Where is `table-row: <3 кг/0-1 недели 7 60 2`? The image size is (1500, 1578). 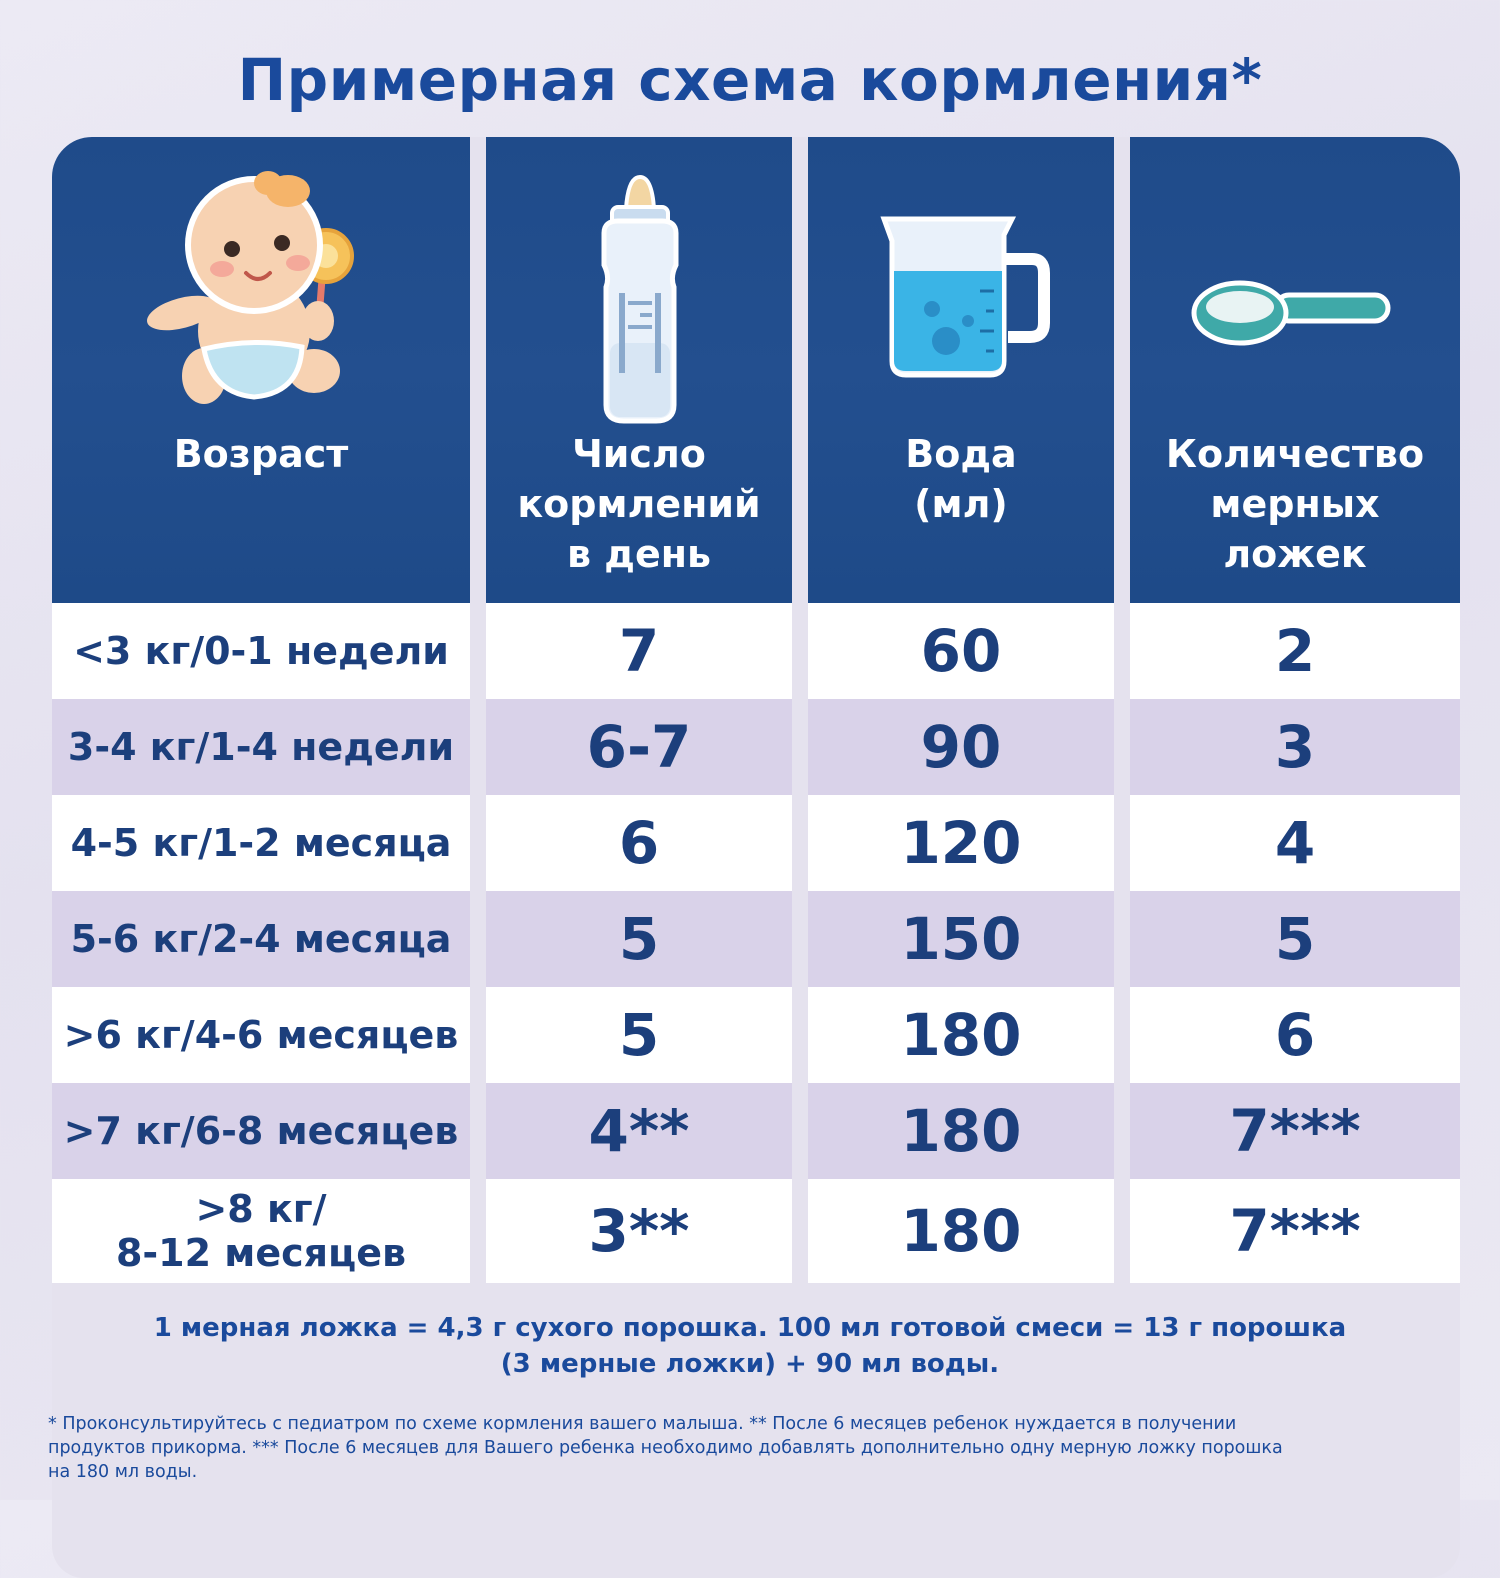
table-row: <3 кг/0-1 недели 7 60 2 is located at coordinates (756, 651).